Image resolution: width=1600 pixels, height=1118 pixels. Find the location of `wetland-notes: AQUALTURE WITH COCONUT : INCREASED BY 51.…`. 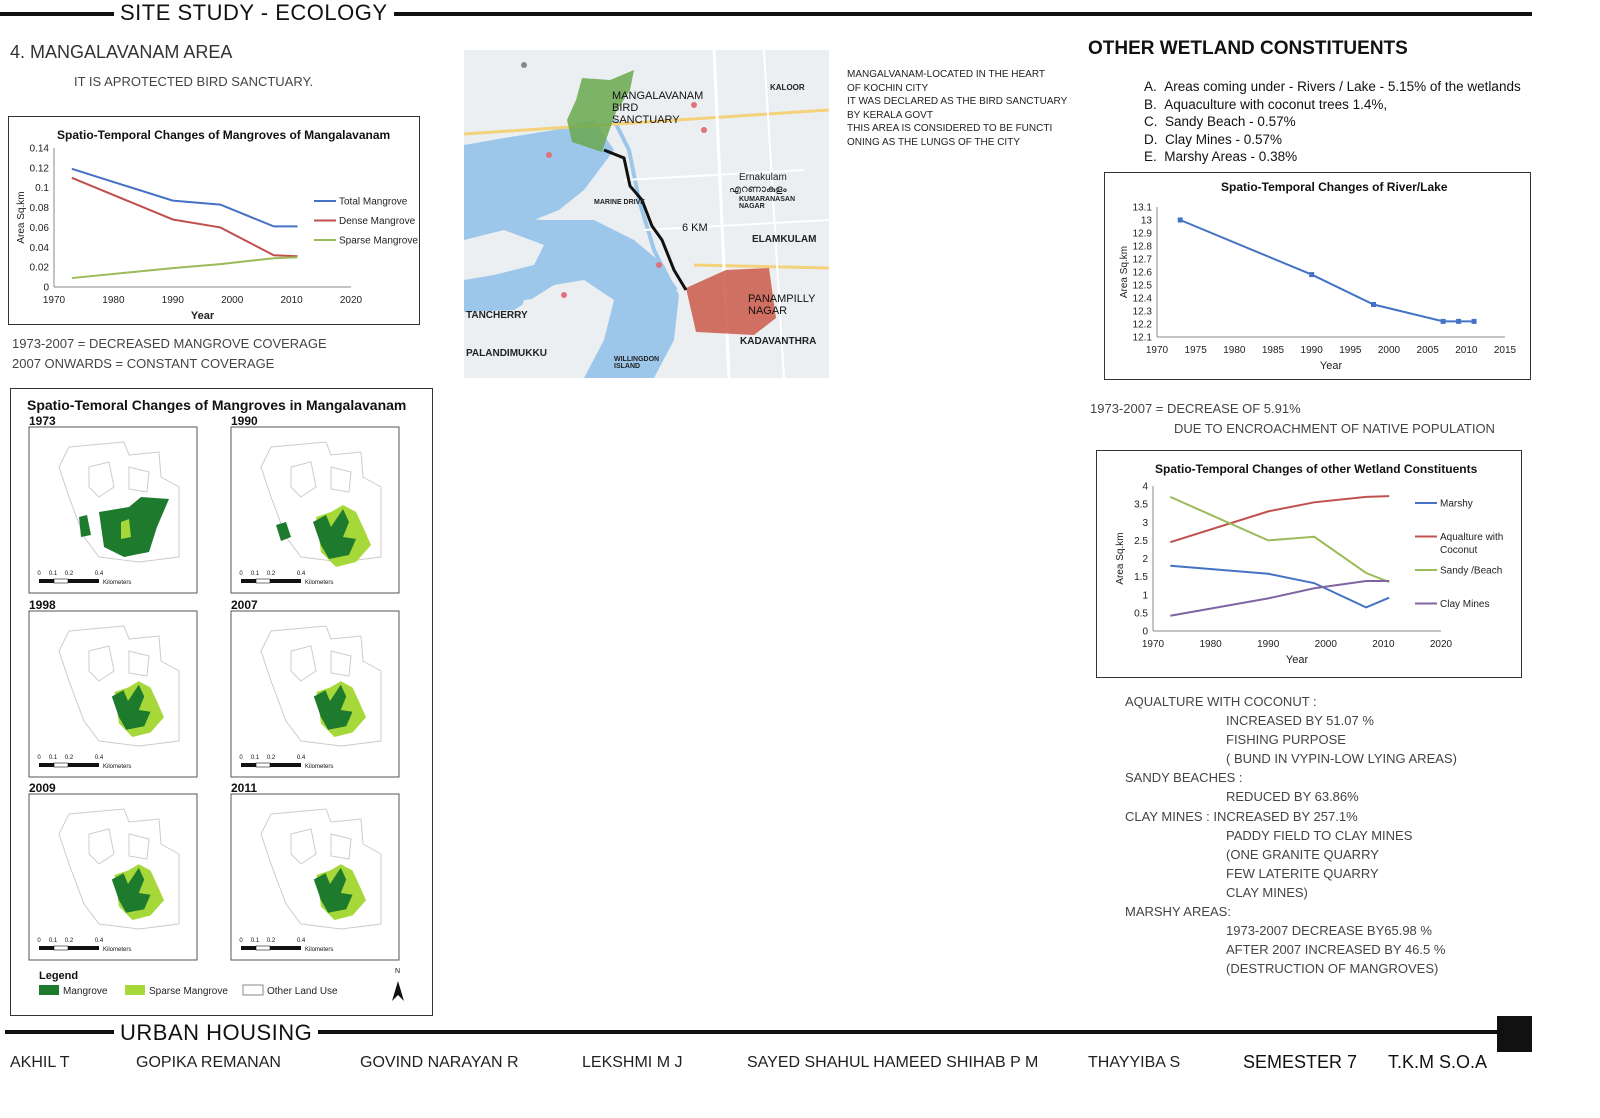

wetland-notes: AQUALTURE WITH COCONUT : INCREASED BY 51.… is located at coordinates (1291, 835).